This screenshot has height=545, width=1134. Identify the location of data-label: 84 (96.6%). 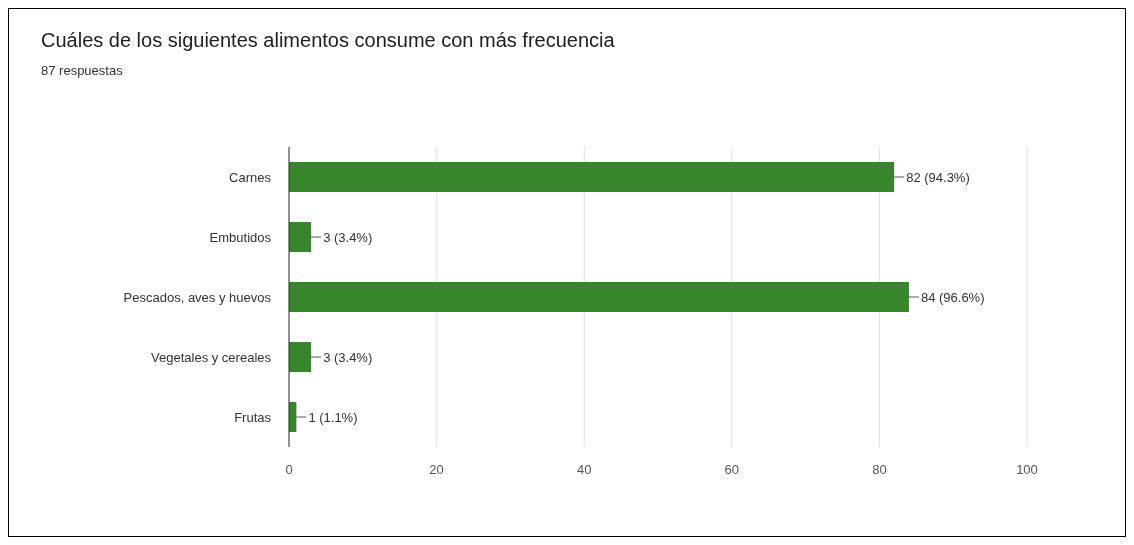
(952, 297).